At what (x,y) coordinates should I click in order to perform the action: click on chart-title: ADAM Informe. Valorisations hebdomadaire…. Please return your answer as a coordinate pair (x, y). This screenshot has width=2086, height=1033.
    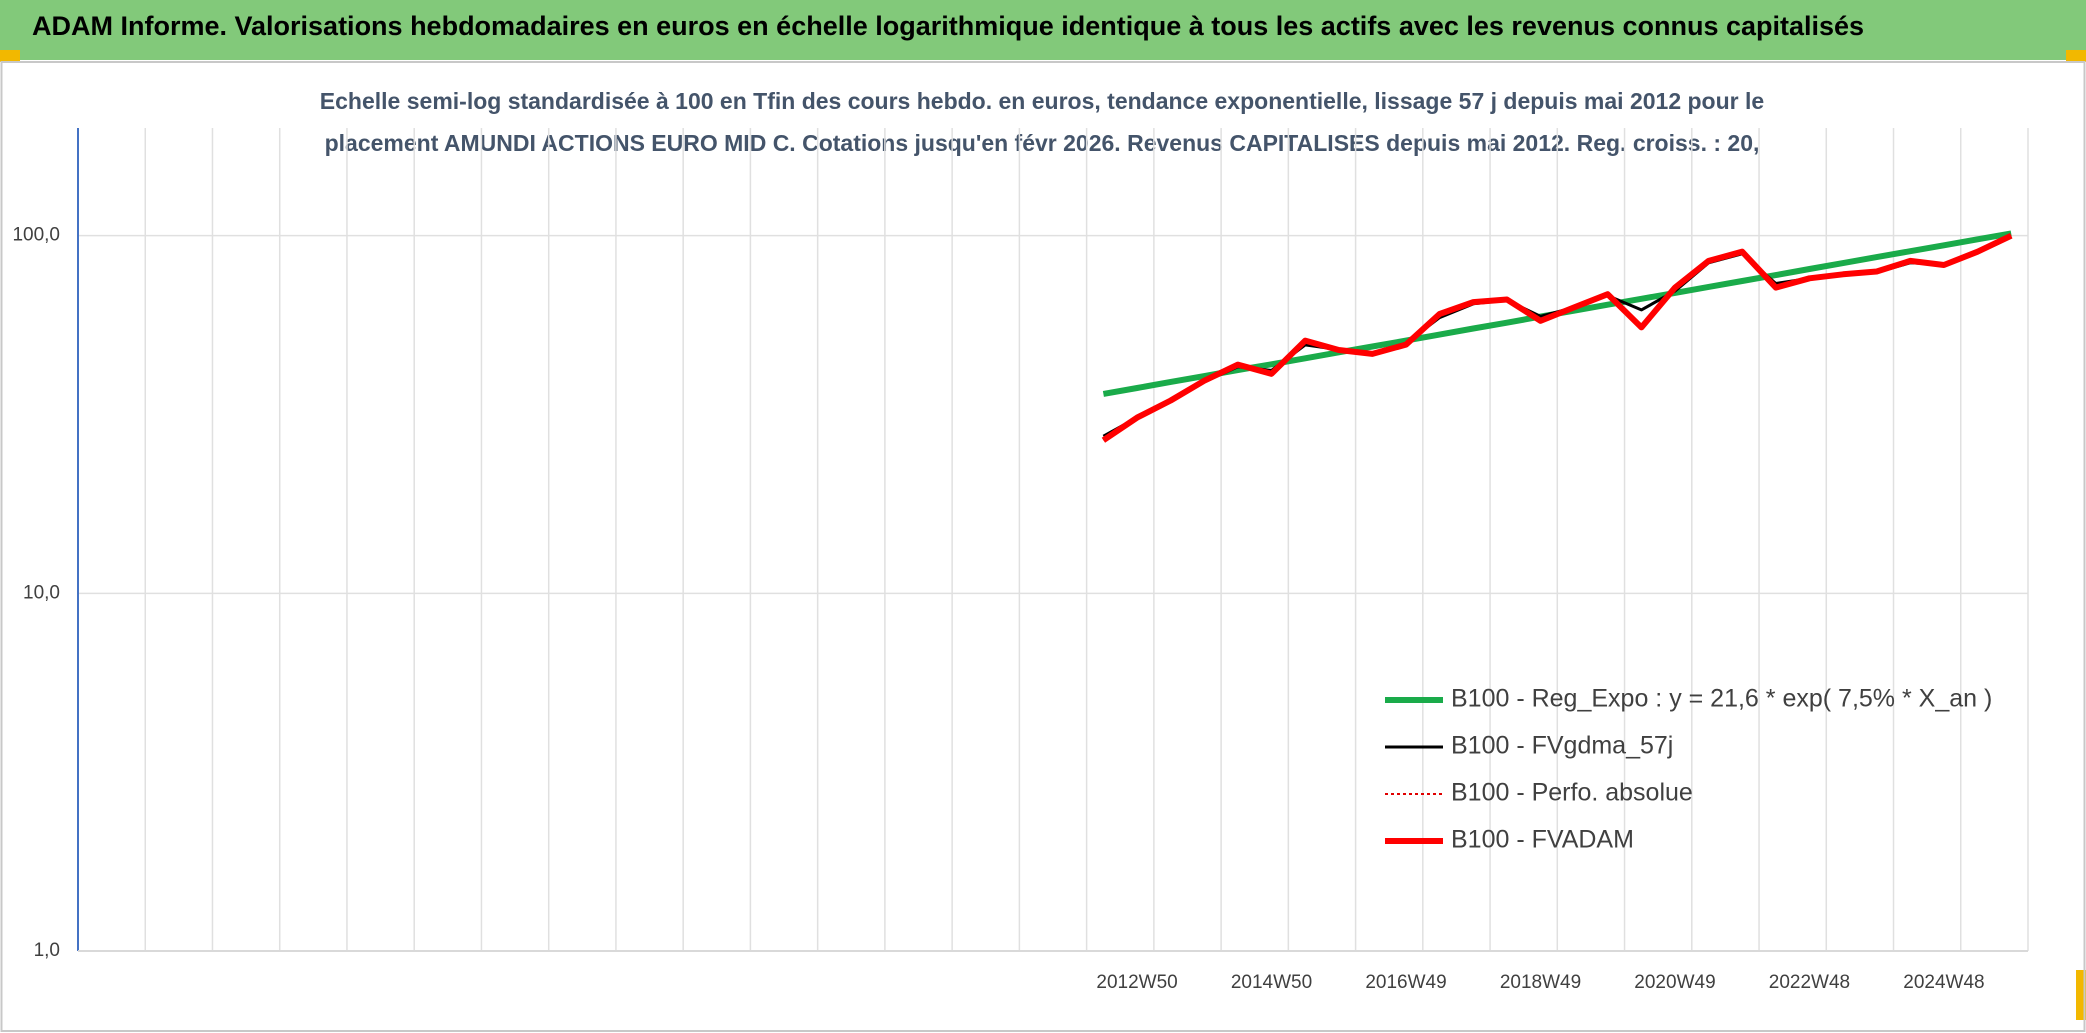
    Looking at the image, I should click on (948, 26).